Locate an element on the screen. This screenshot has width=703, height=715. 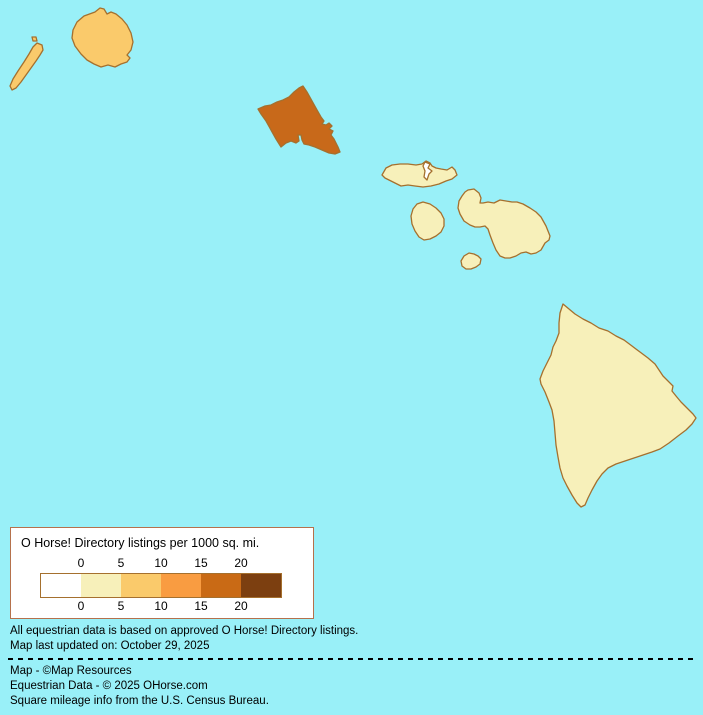
island-maui is located at coordinates (504, 223).